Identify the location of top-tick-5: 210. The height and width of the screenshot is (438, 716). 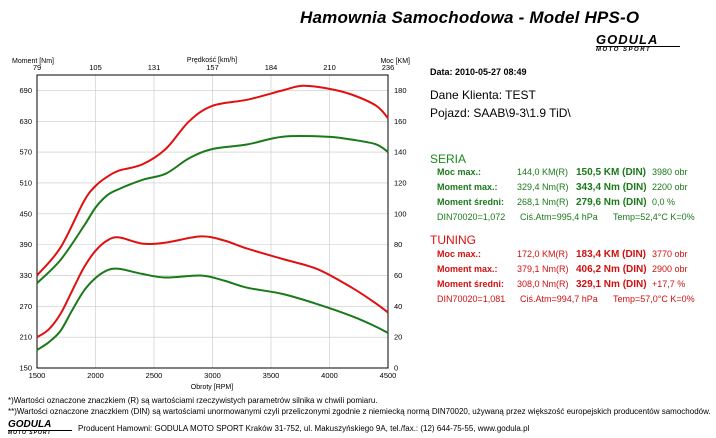
(329, 67).